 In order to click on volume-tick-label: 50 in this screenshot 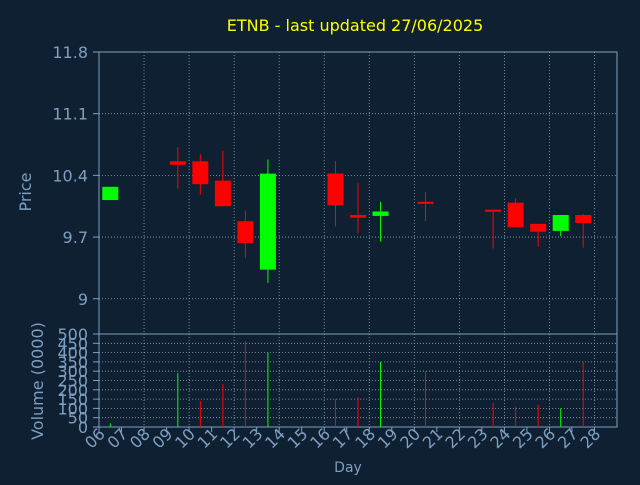, I will do `click(78, 418)`.